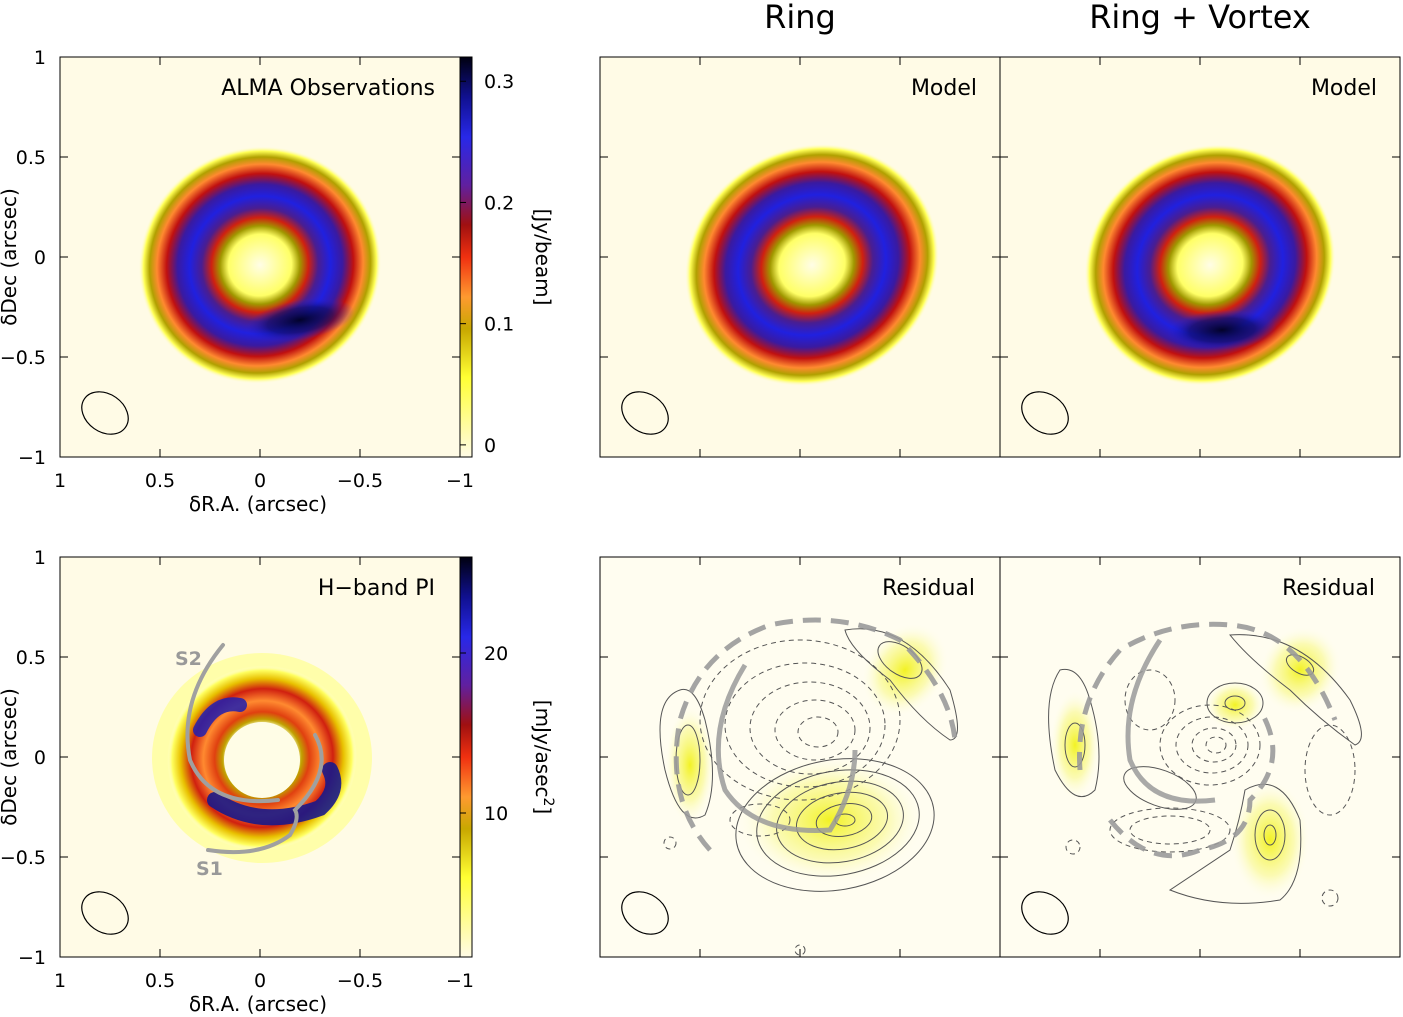 This screenshot has height=1017, width=1403. I want to click on colorbar-label-text: [mJy/asec, so click(543, 749).